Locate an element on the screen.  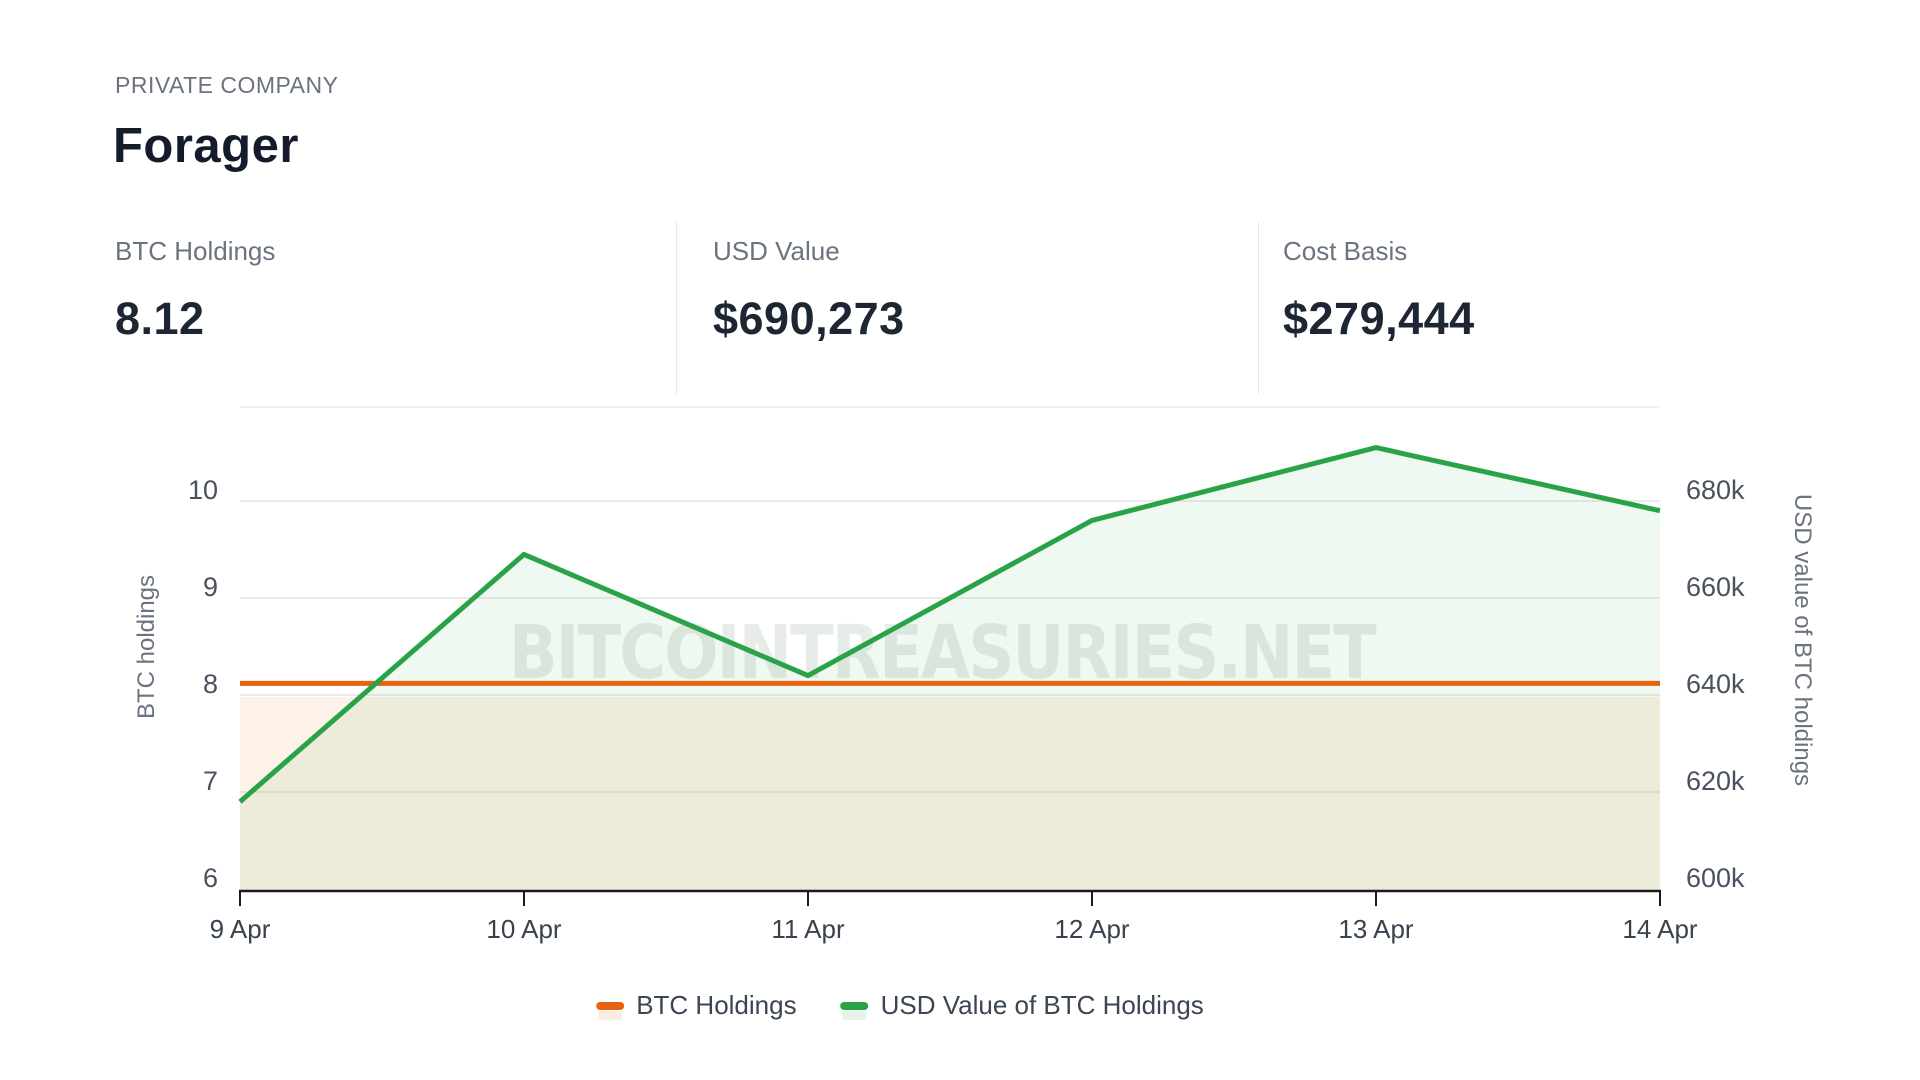
company-type-eyebrow: PRIVATE COMPANY is located at coordinates (227, 85).